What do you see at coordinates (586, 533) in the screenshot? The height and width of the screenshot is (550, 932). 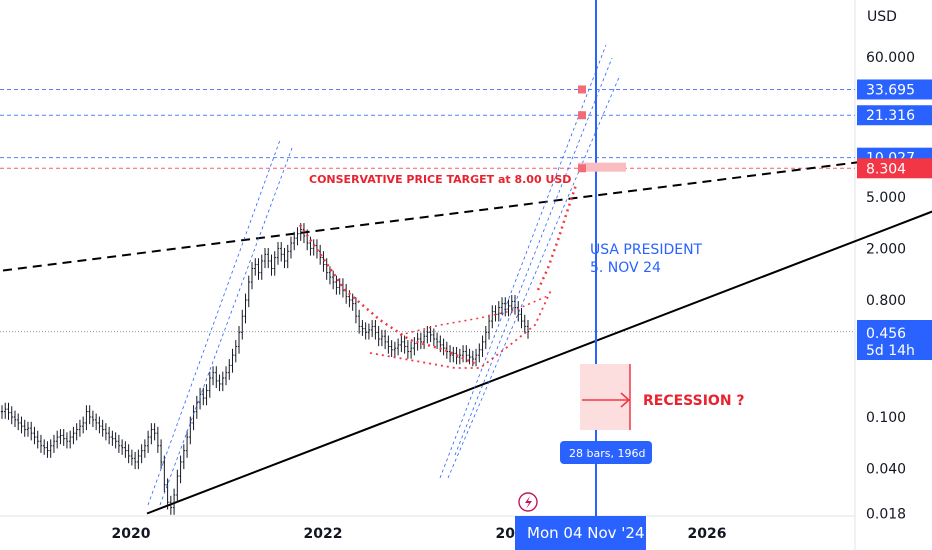 I see `cursor-date-text: Mon 04 Nov '24` at bounding box center [586, 533].